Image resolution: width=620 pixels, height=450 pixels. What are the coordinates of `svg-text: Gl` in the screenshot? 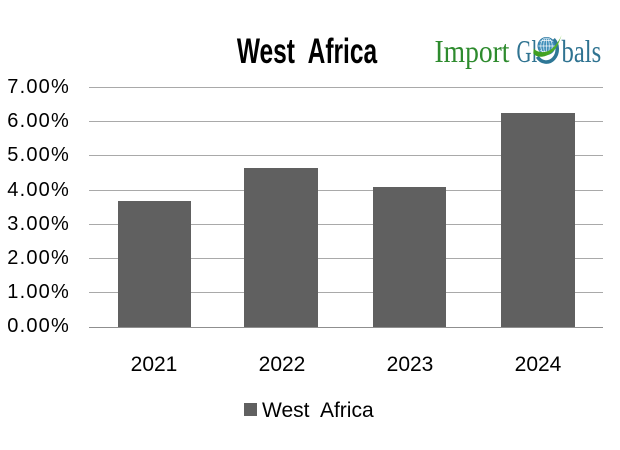 It's located at (527, 52).